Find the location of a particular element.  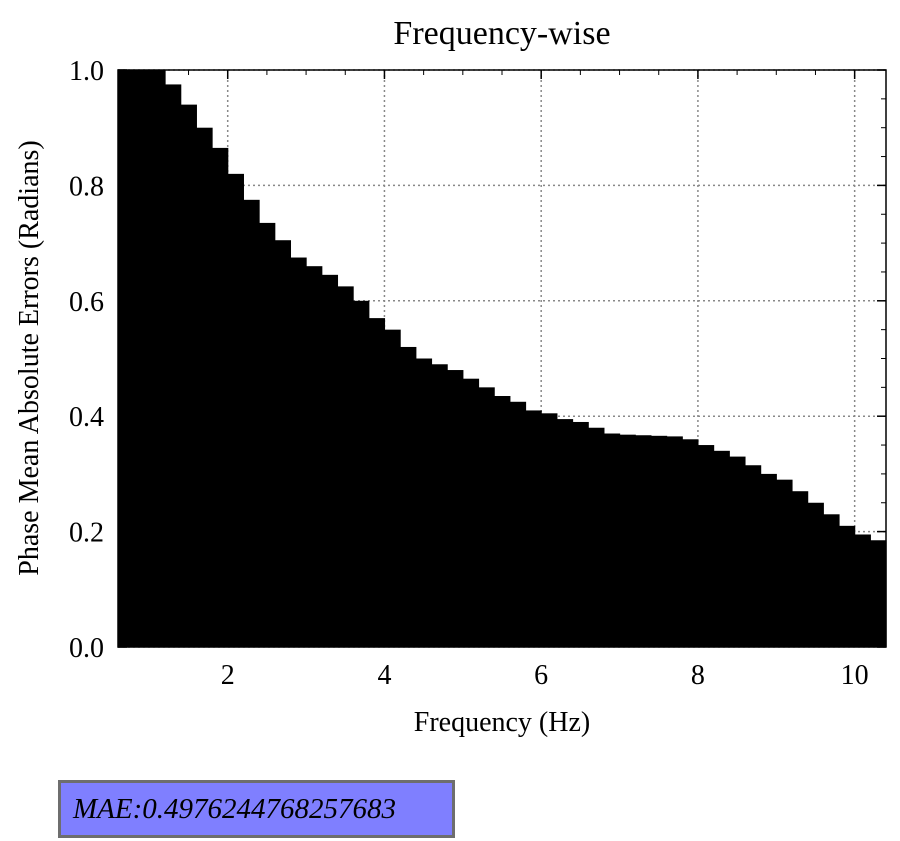

y-tick-label: 1.0 is located at coordinates (86, 71).